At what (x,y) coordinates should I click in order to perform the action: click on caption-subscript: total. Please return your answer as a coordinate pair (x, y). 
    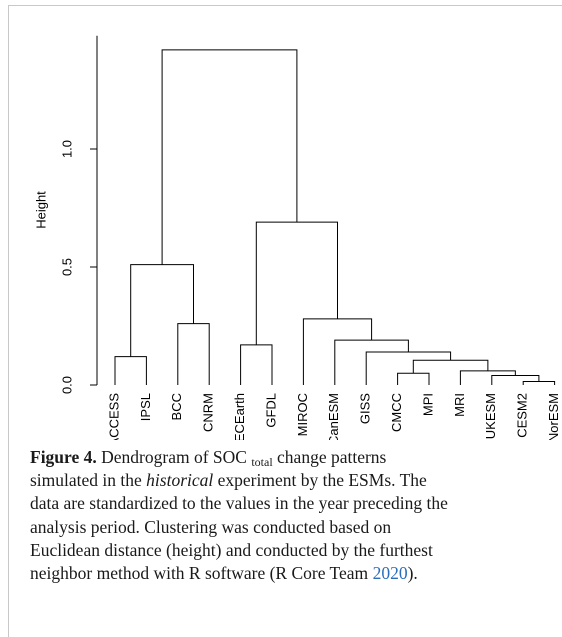
    Looking at the image, I should click on (262, 462).